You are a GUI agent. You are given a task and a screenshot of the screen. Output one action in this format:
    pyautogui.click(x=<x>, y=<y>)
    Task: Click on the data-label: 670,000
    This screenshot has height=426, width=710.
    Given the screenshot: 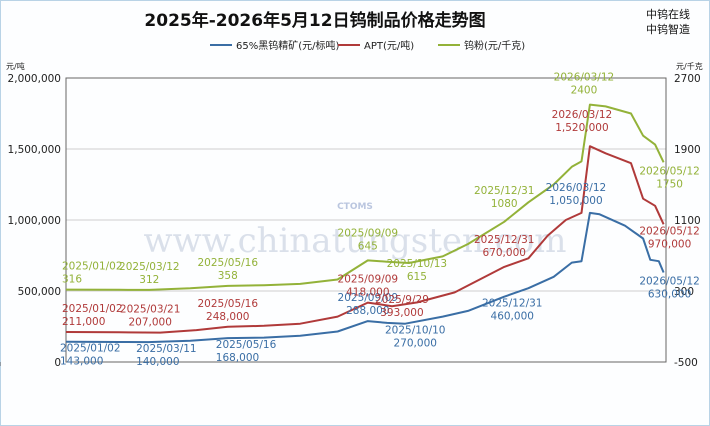 What is the action you would take?
    pyautogui.click(x=504, y=253)
    